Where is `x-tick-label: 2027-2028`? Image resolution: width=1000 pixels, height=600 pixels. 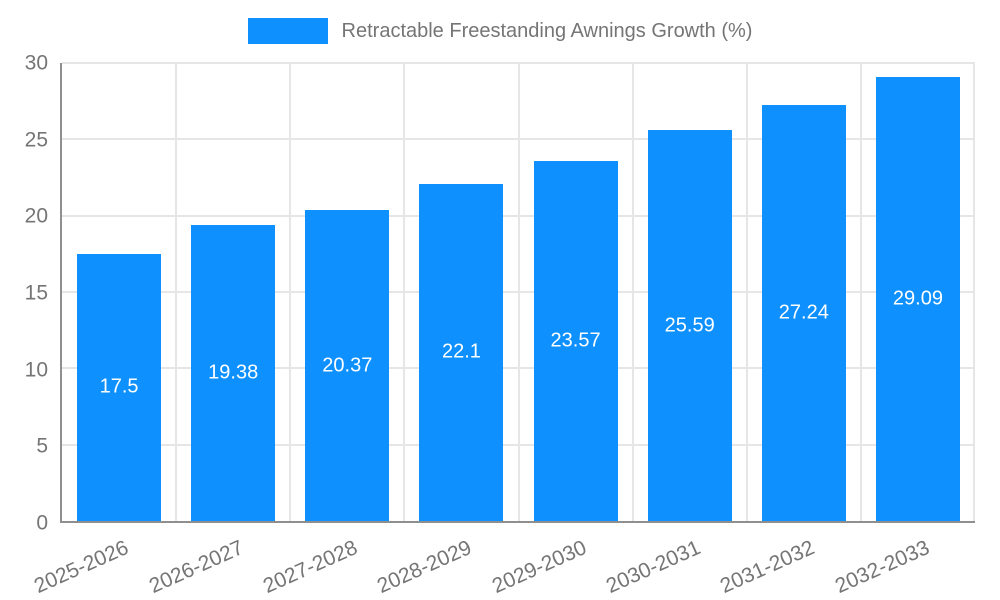 x-tick-label: 2027-2028 is located at coordinates (310, 567).